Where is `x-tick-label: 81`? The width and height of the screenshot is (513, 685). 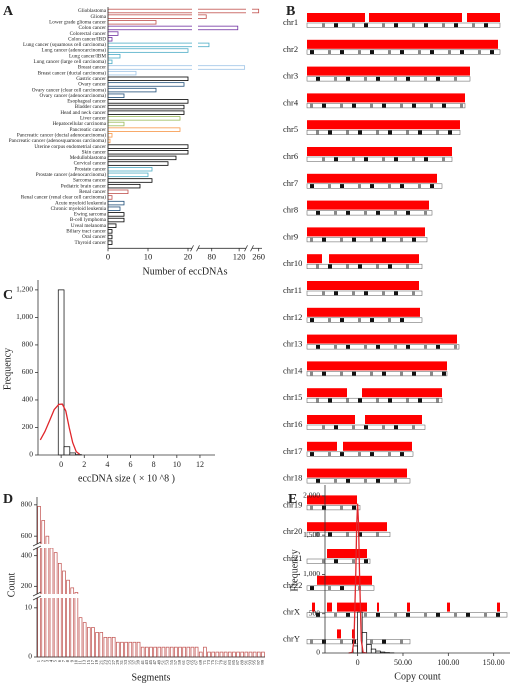 x-tick-label: 81 is located at coordinates (225, 661).